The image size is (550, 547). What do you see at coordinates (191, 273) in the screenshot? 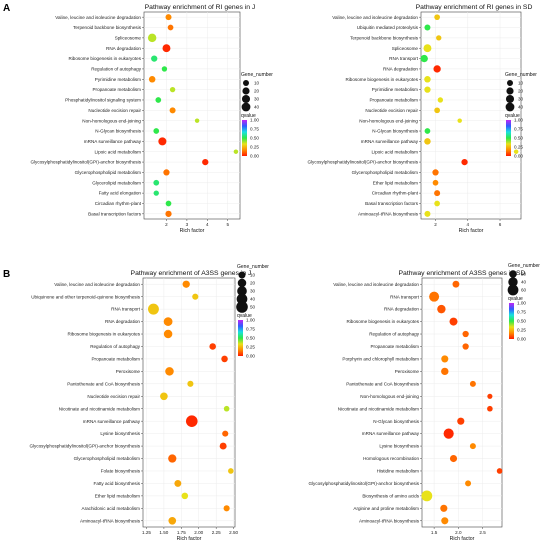
I see `chart-title: Pathway enrichment of A3SS genes in J` at bounding box center [191, 273].